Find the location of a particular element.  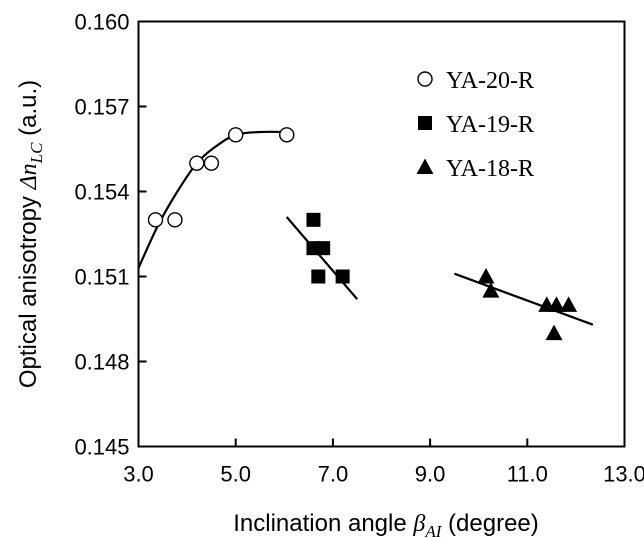

y-tick-label: 0.160 is located at coordinates (101, 22).